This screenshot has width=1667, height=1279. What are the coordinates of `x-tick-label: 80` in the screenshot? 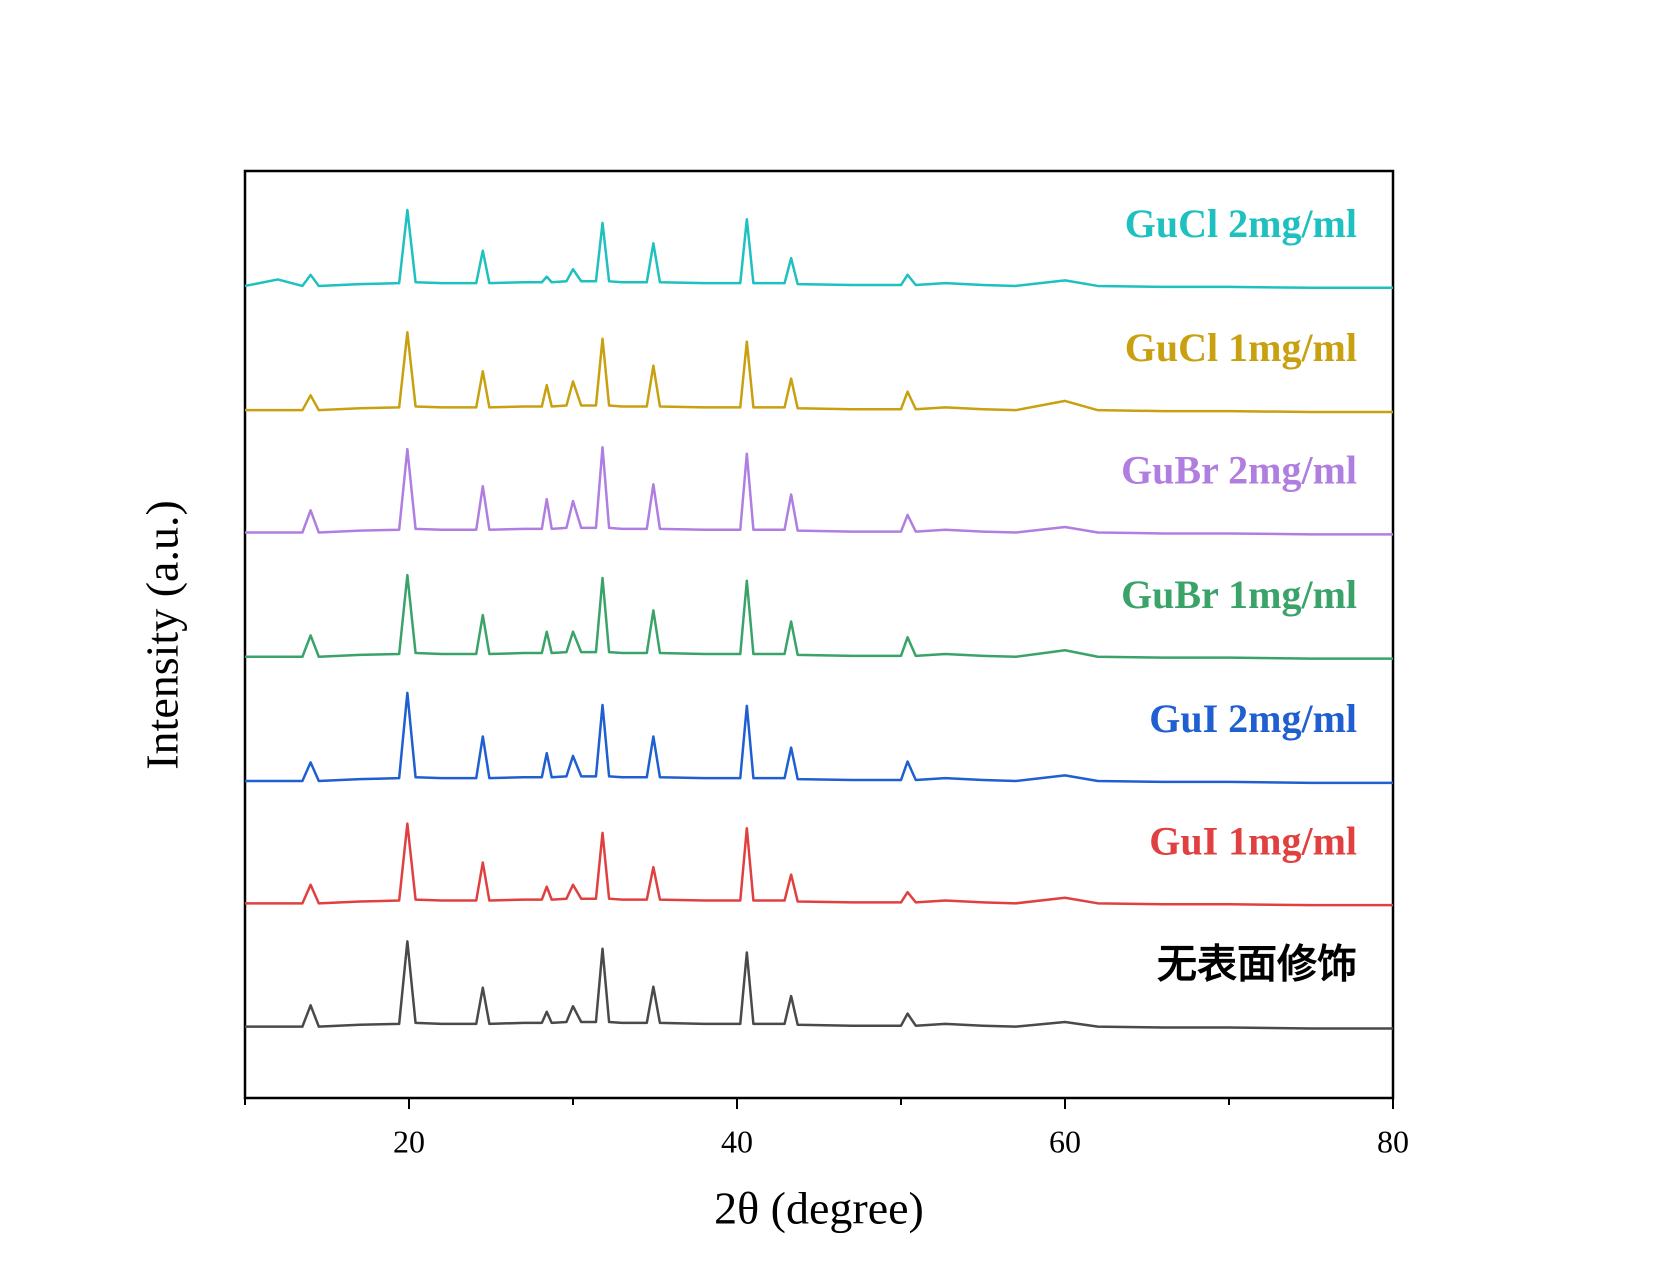 It's located at (1393, 1141).